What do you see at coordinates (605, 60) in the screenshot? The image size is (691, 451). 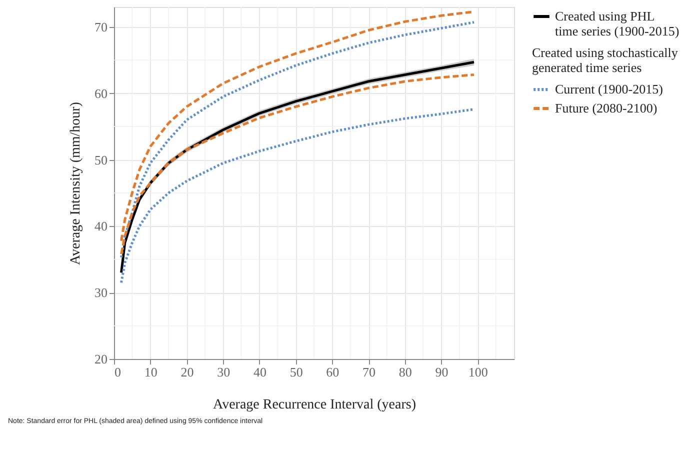 I see `legend-title: Created using stochastically generated time series` at bounding box center [605, 60].